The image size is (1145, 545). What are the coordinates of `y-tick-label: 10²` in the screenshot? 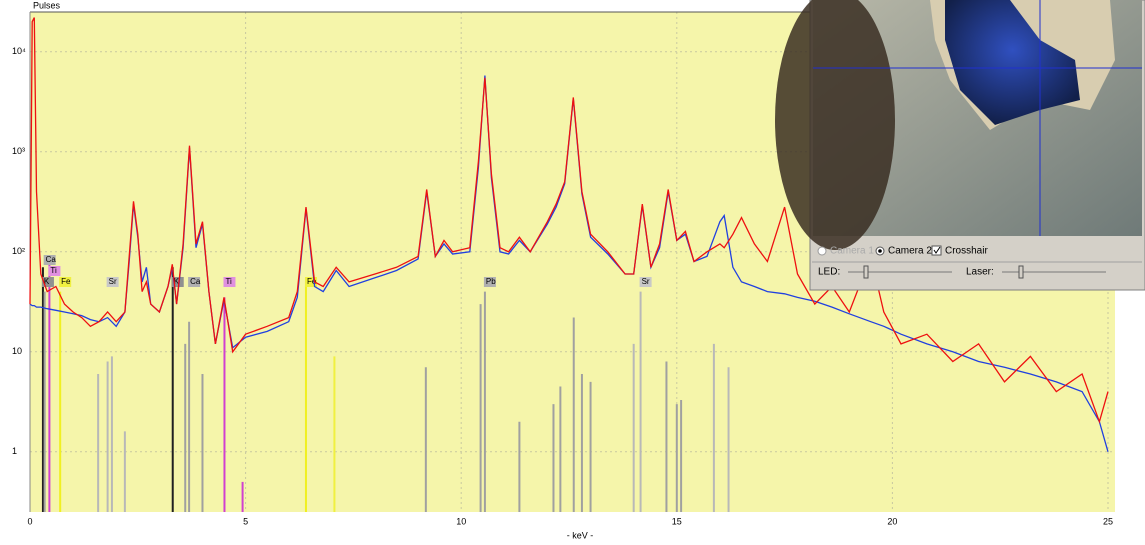 It's located at (18, 251).